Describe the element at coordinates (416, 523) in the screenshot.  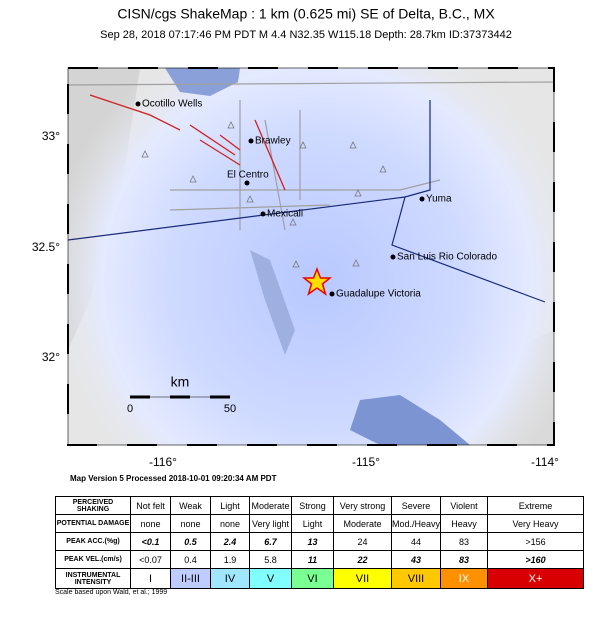
I see `legend-cell: Mod./Heavy` at that location.